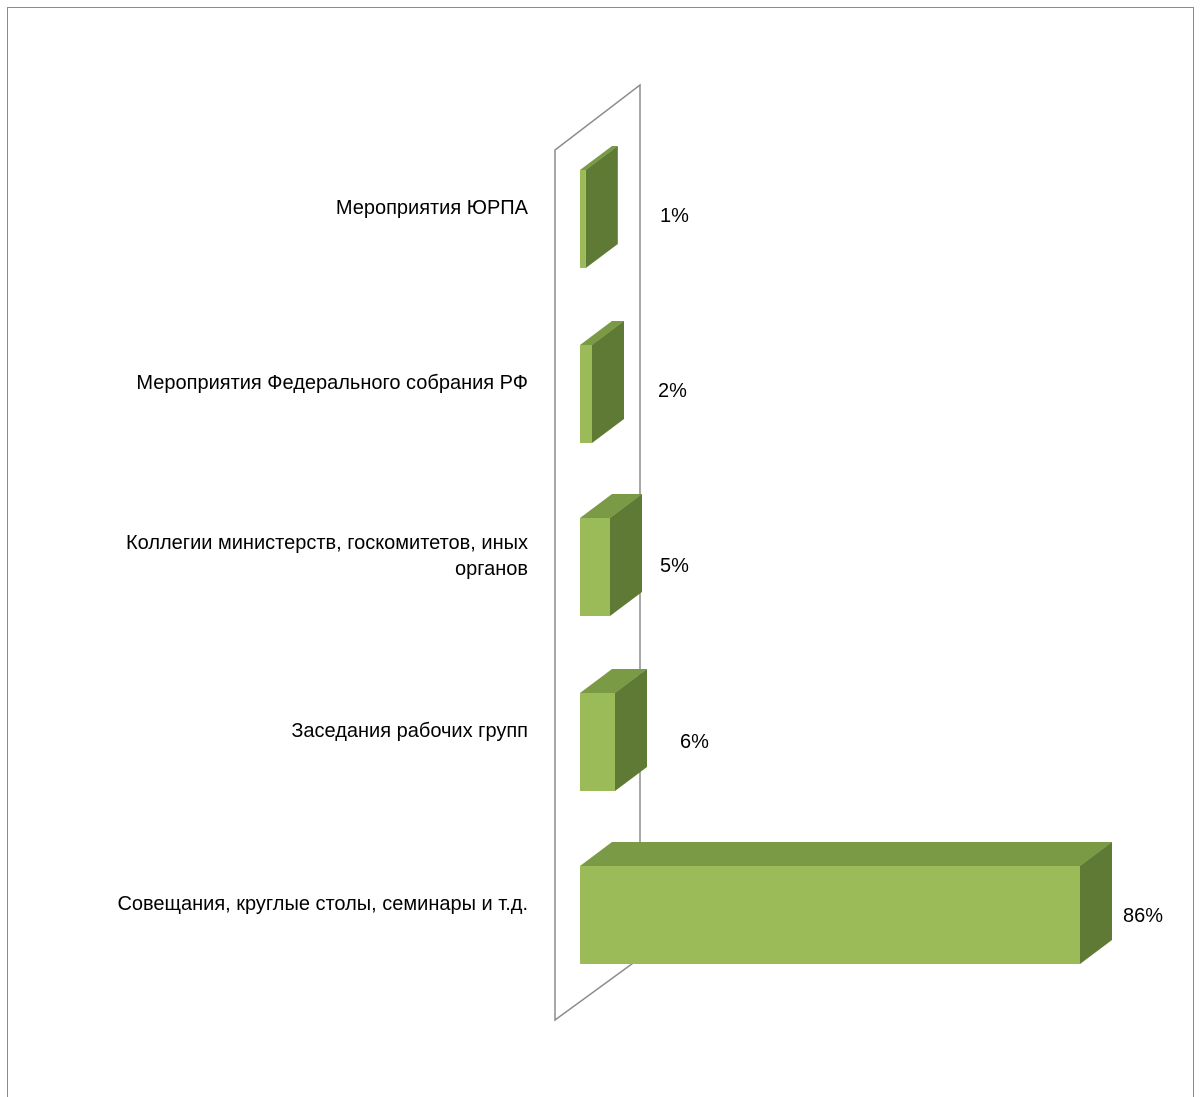 This screenshot has height=1097, width=1201. I want to click on data-label: 5%, so click(674, 566).